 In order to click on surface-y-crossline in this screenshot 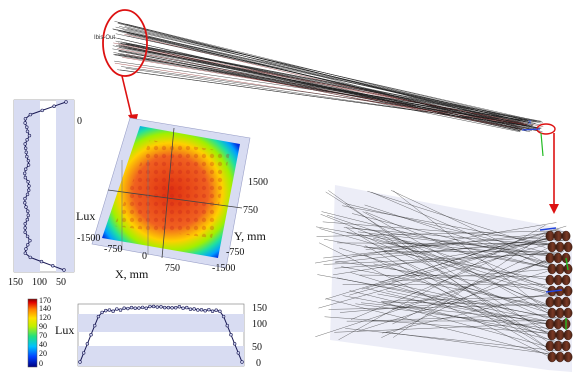, I will do `click(168, 193)`.